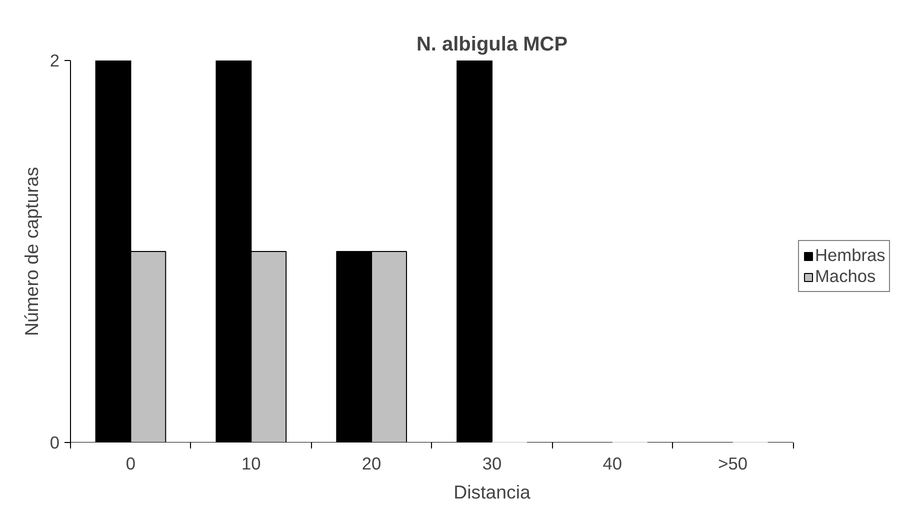  Describe the element at coordinates (492, 464) in the screenshot. I see `x-tick-label: 30` at that location.